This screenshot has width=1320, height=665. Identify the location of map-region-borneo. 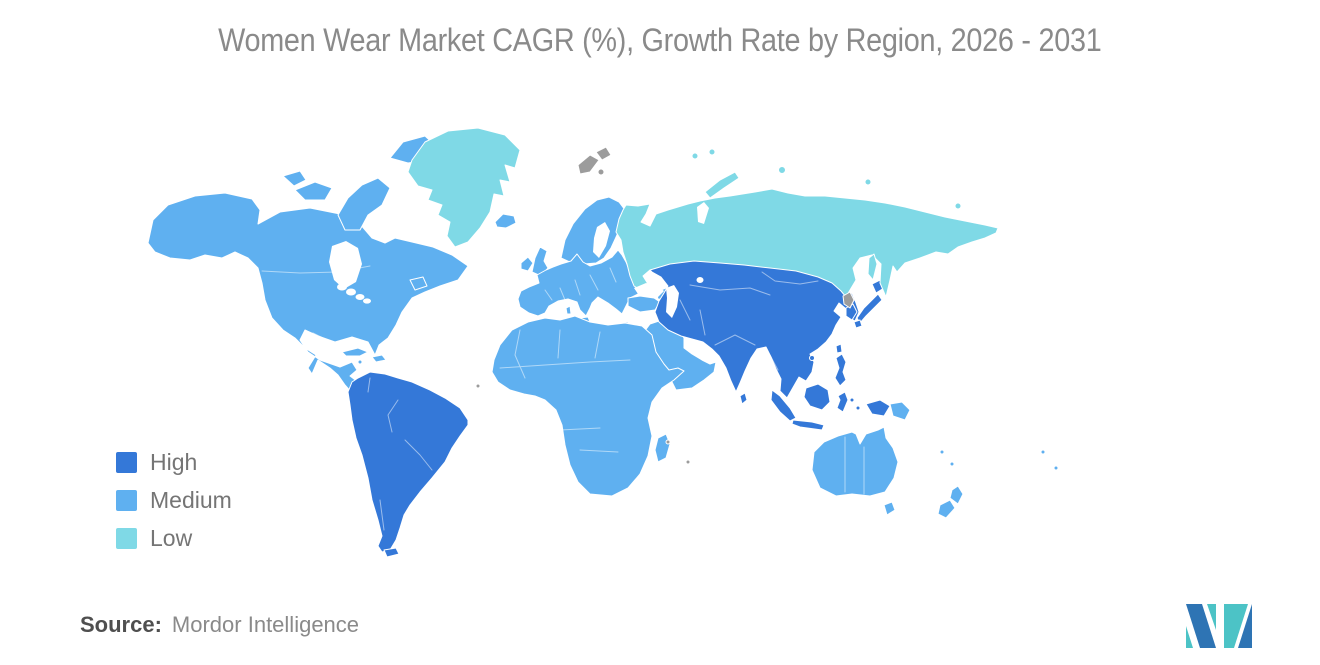
(817, 397).